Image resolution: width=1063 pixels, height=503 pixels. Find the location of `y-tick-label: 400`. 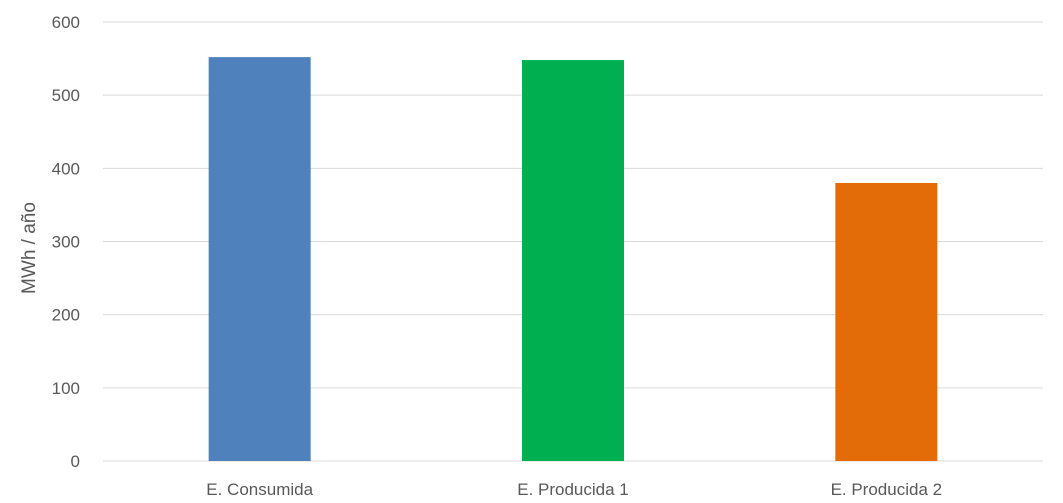

y-tick-label: 400 is located at coordinates (66, 168).